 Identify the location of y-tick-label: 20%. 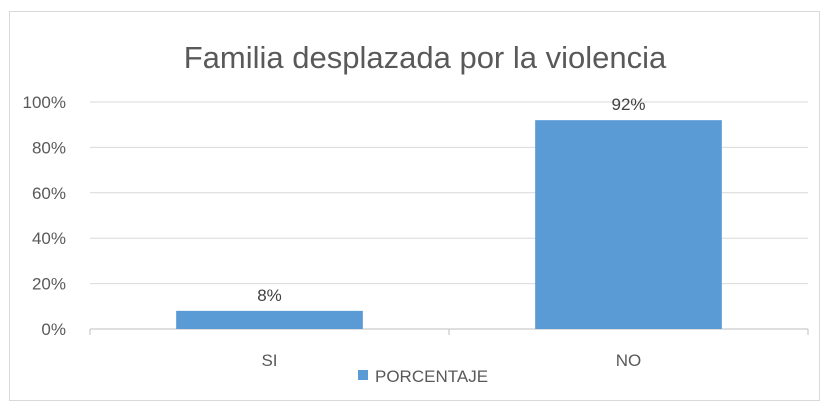
(49, 284).